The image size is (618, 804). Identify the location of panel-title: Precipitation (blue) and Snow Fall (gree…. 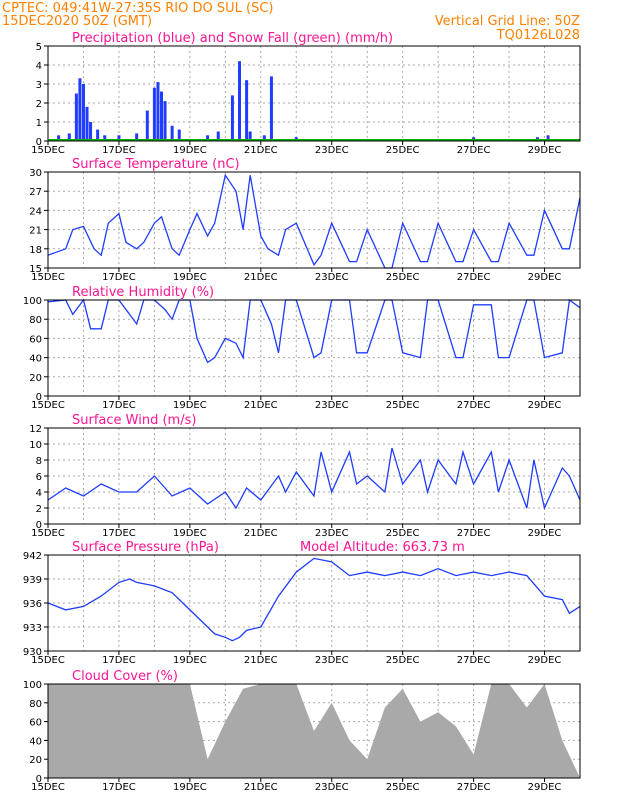
(232, 38).